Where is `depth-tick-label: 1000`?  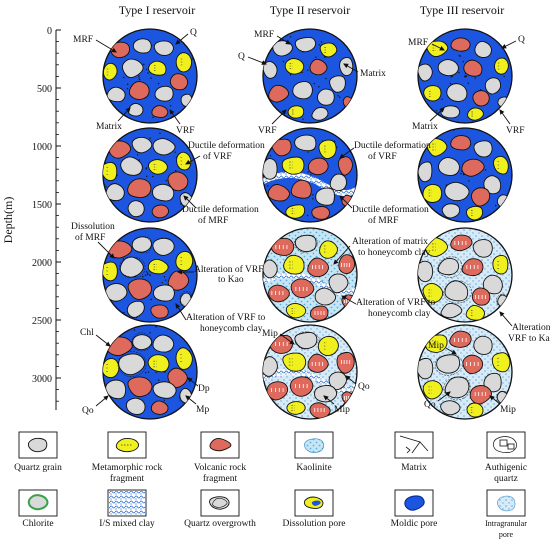
depth-tick-label: 1000 is located at coordinates (42, 147).